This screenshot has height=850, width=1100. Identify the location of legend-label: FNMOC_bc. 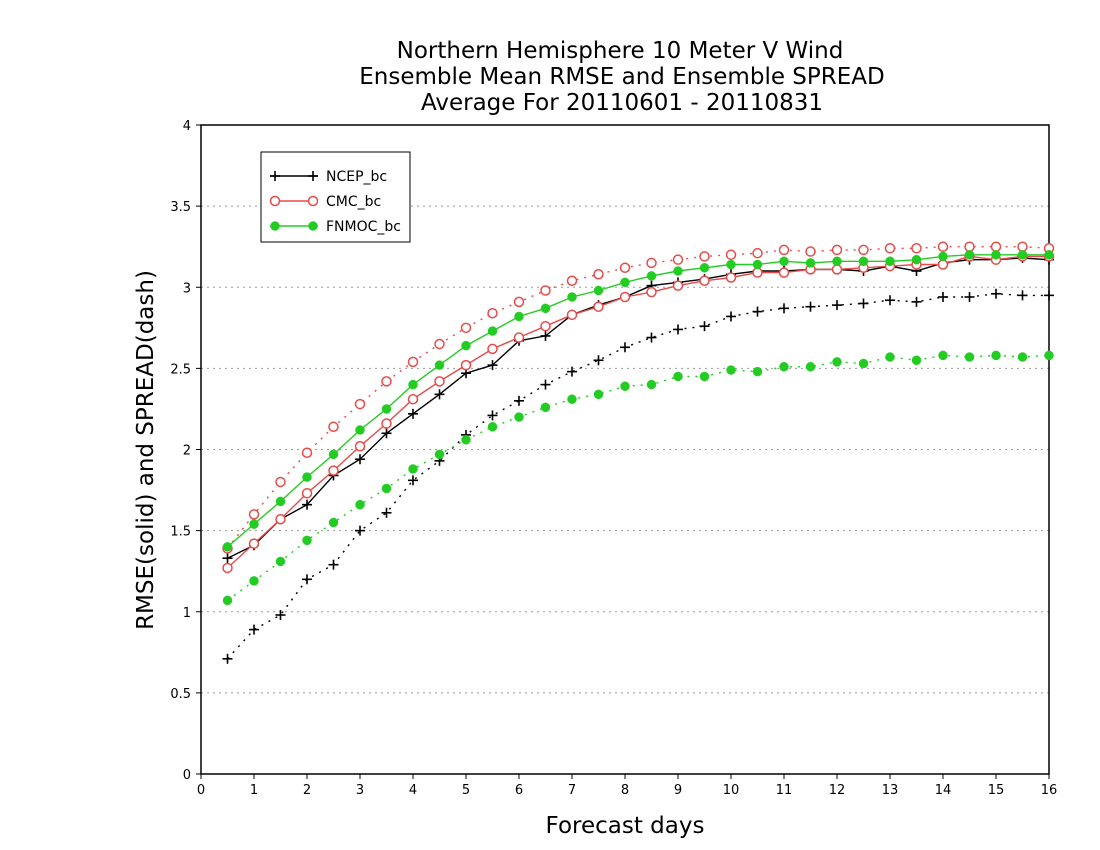
(363, 227).